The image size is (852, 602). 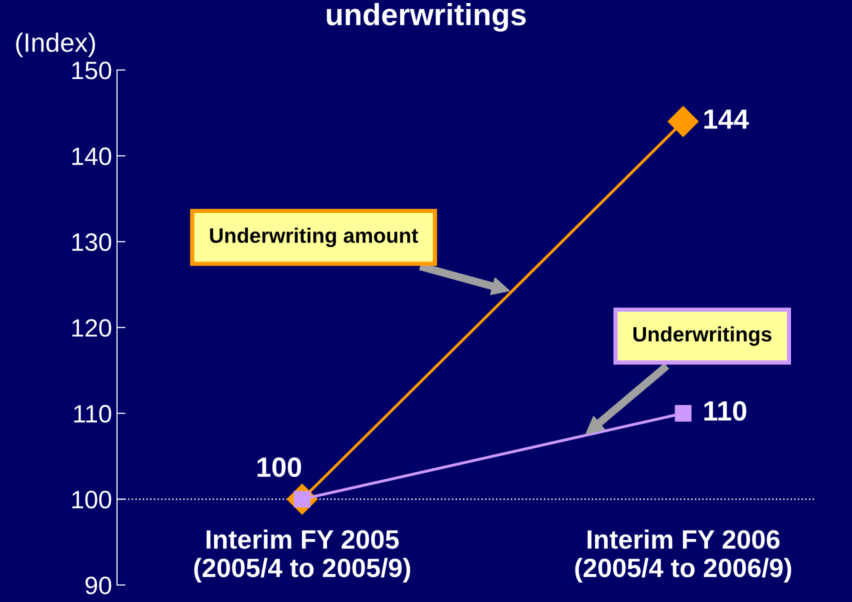 I want to click on y-tick-label: 90, so click(x=99, y=585).